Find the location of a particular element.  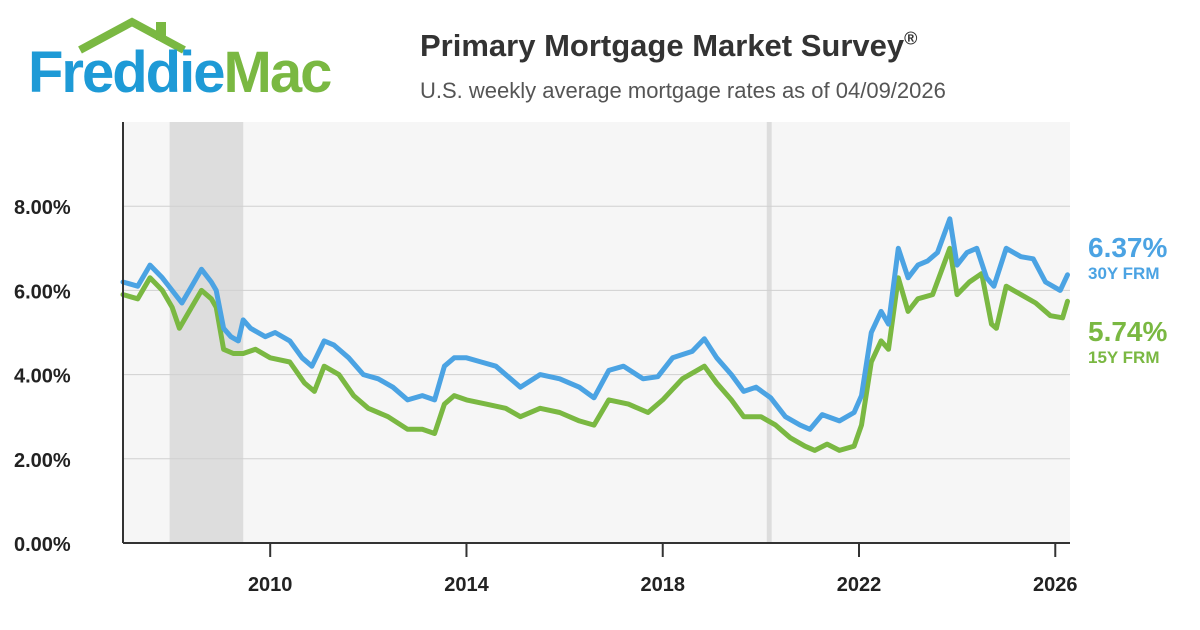

registered-mark: ® is located at coordinates (911, 38).